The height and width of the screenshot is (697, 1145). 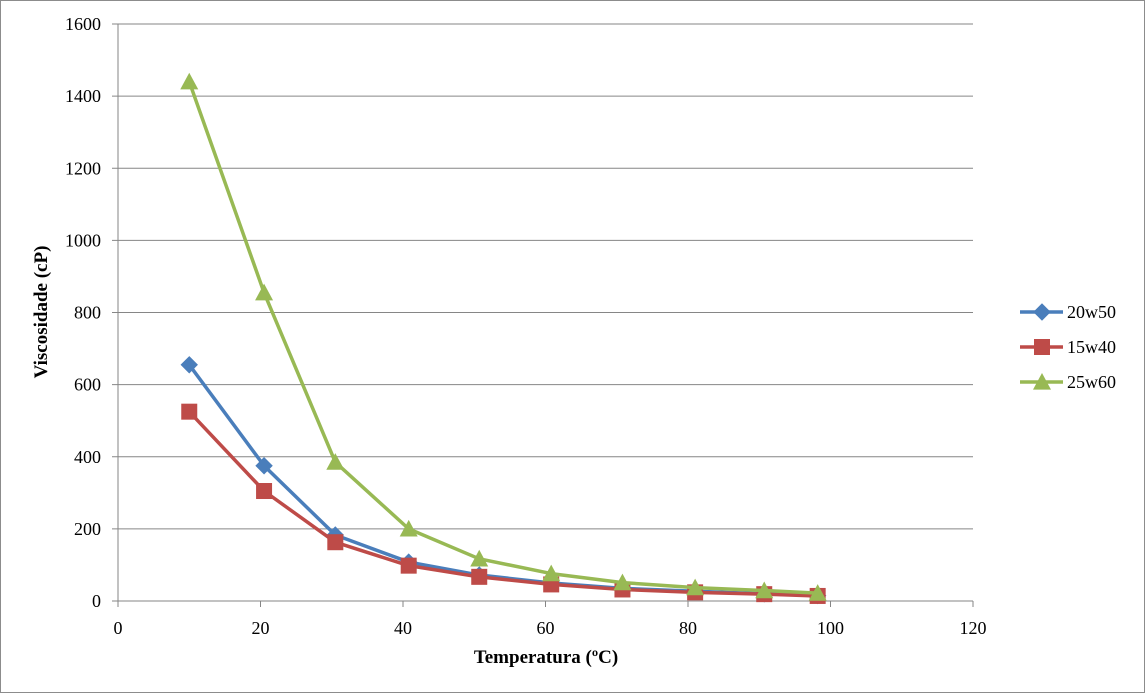 I want to click on legend-label-15w40: 15w40, so click(x=1091, y=347).